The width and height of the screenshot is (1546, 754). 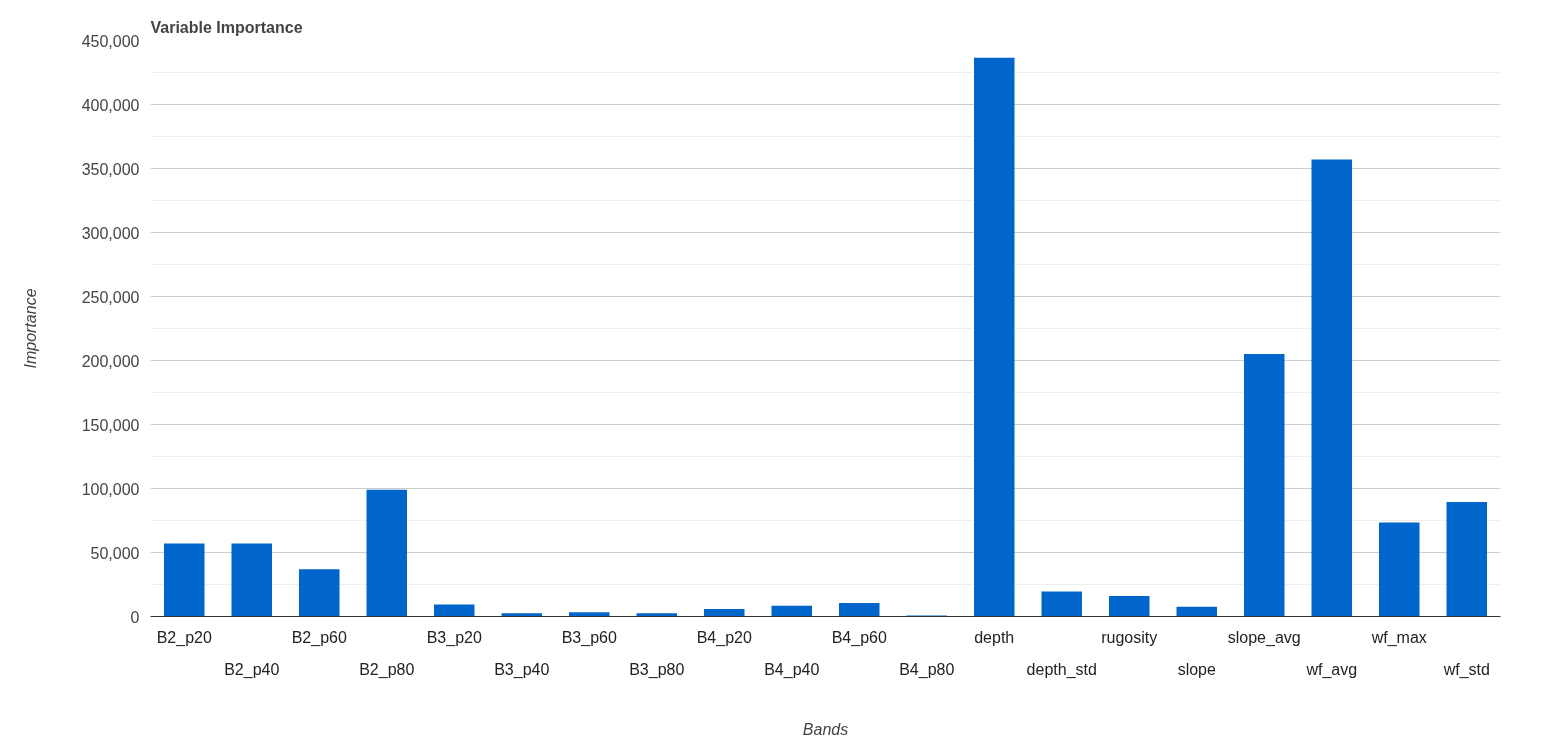 I want to click on y-axis-title: Importance, so click(x=30, y=328).